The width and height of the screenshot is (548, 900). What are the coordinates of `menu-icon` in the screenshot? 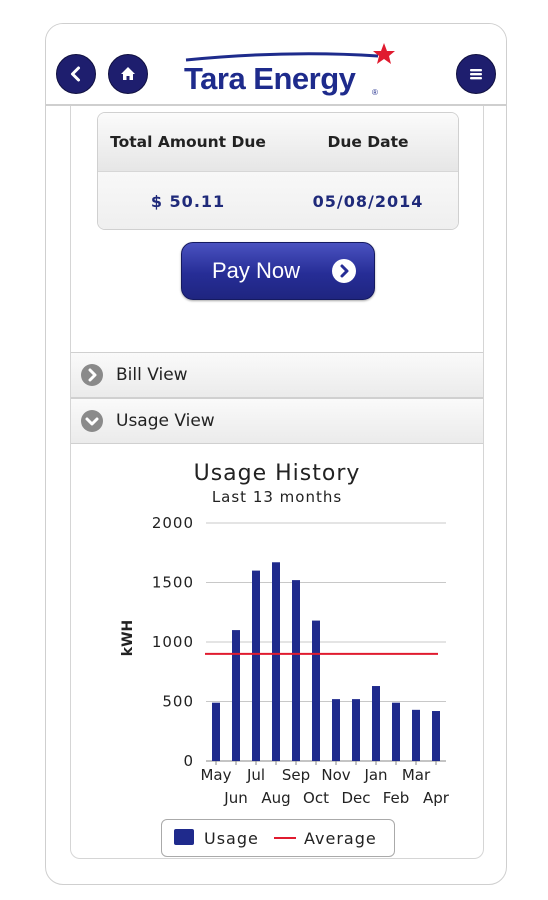 It's located at (476, 74).